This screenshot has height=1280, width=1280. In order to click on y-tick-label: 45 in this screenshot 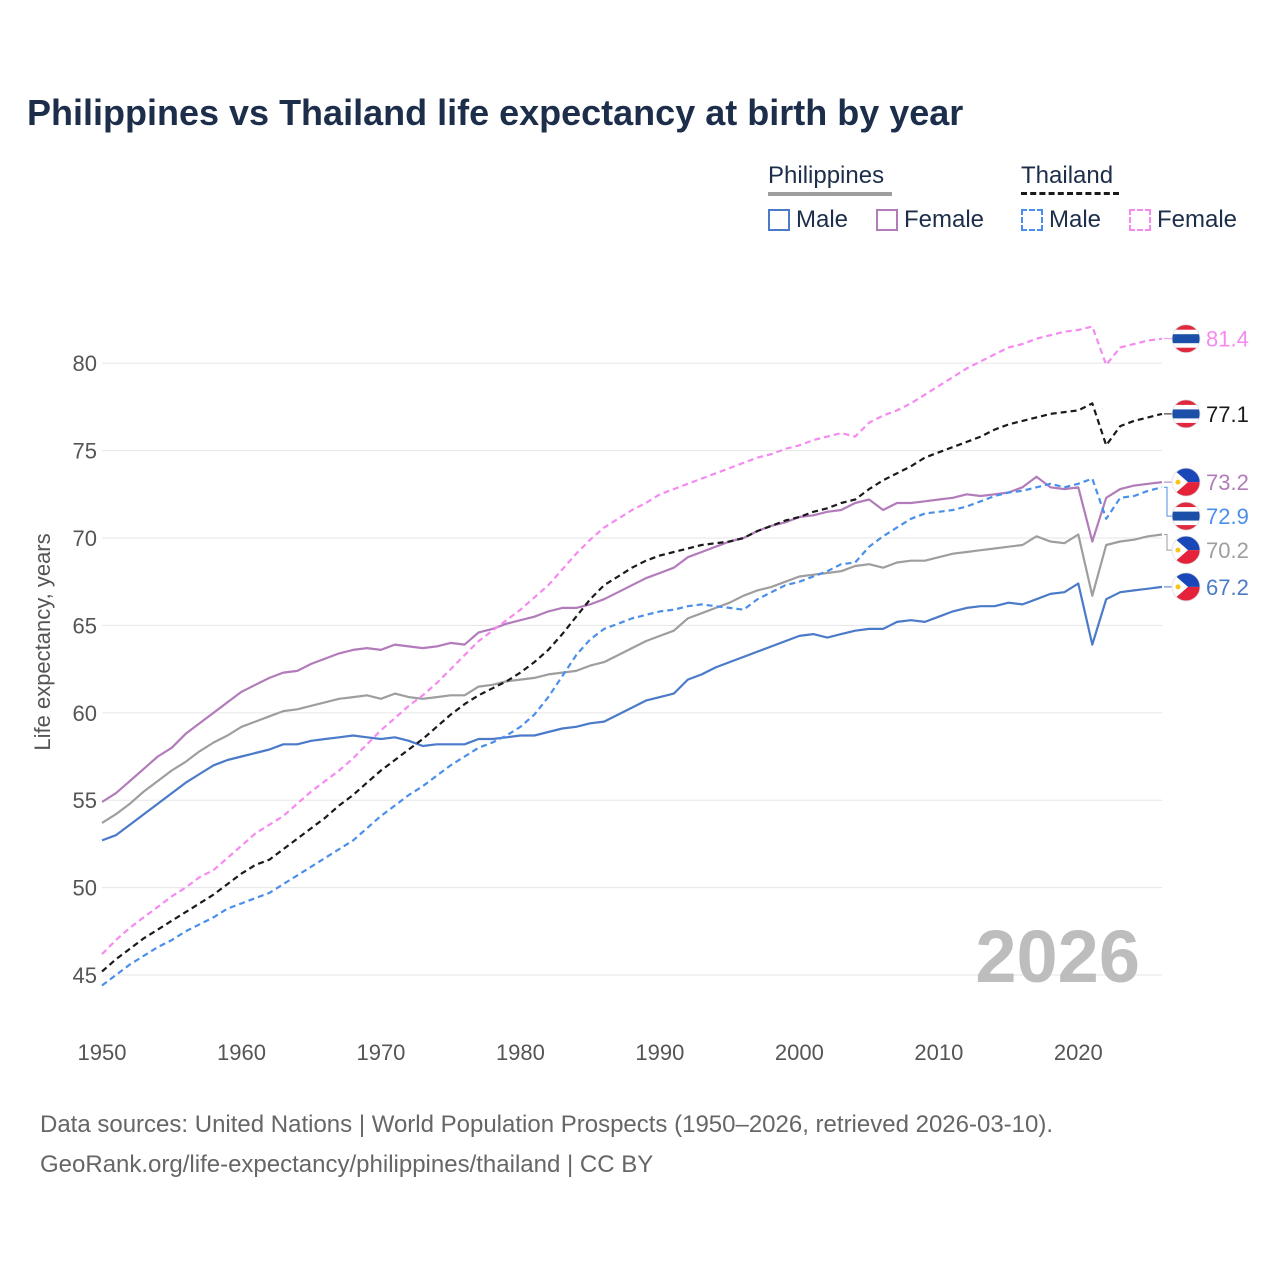, I will do `click(85, 975)`.